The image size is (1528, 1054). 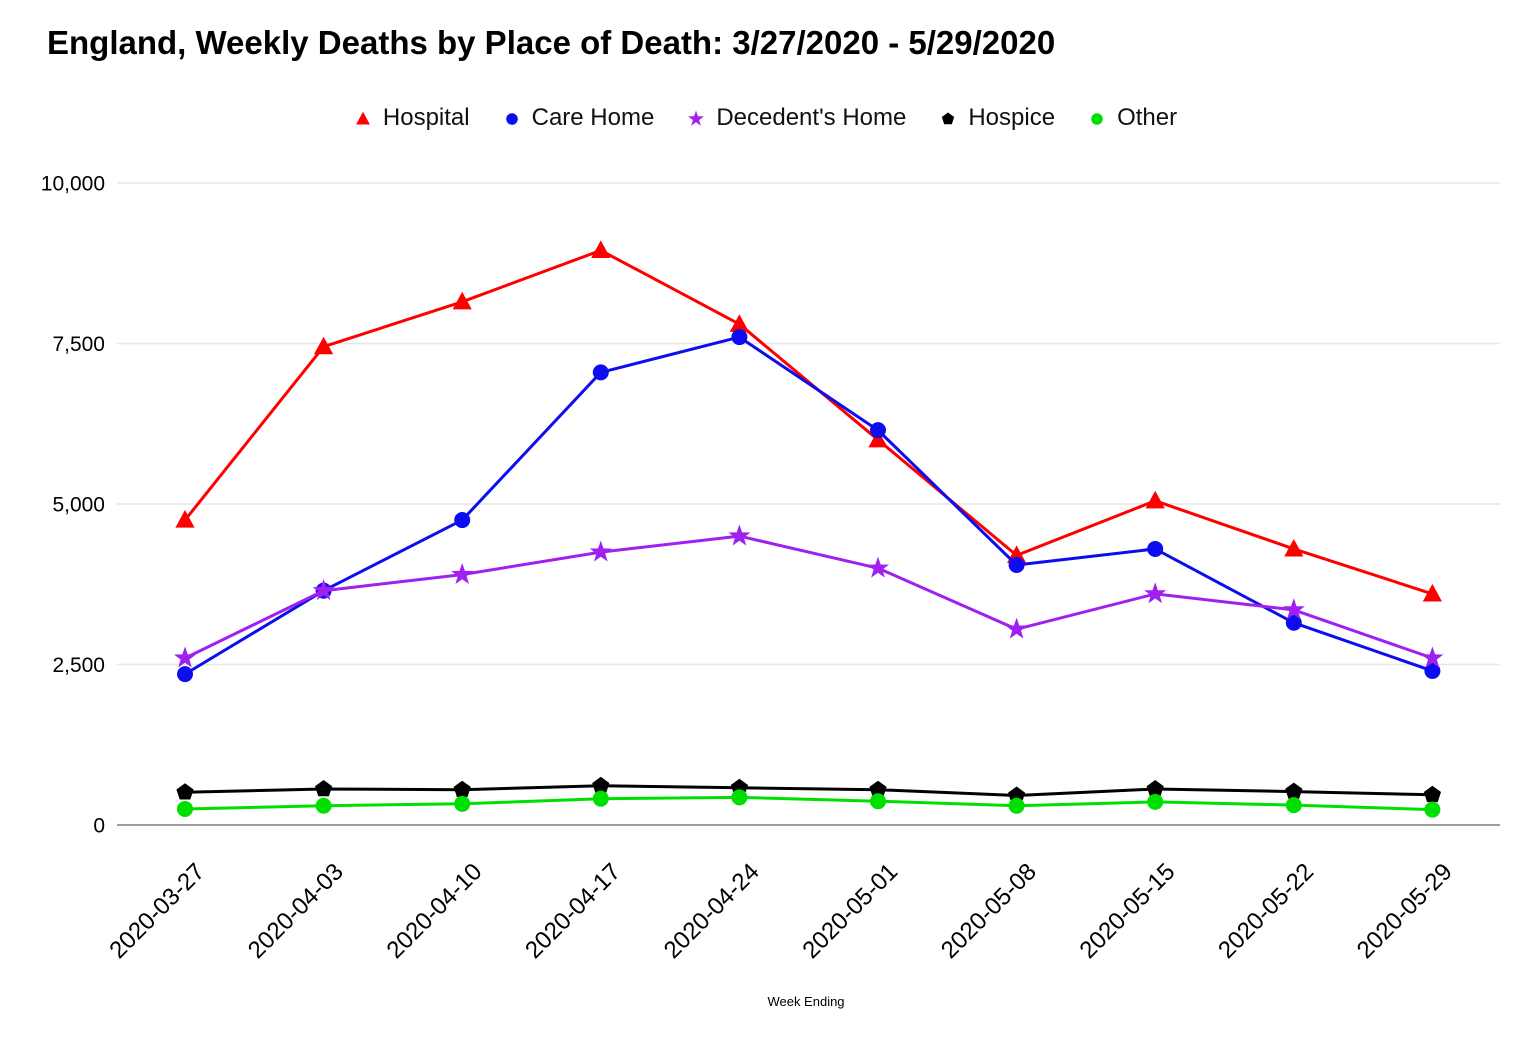 I want to click on y-tick-label: 5,000, so click(x=78, y=505).